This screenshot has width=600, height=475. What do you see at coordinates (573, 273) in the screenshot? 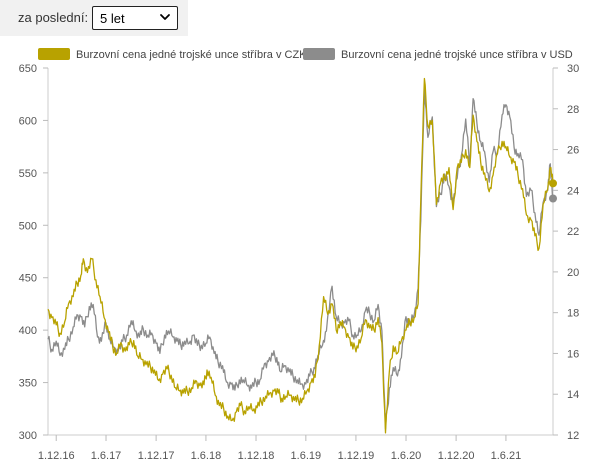
I see `y-right-tick-label: 20` at bounding box center [573, 273].